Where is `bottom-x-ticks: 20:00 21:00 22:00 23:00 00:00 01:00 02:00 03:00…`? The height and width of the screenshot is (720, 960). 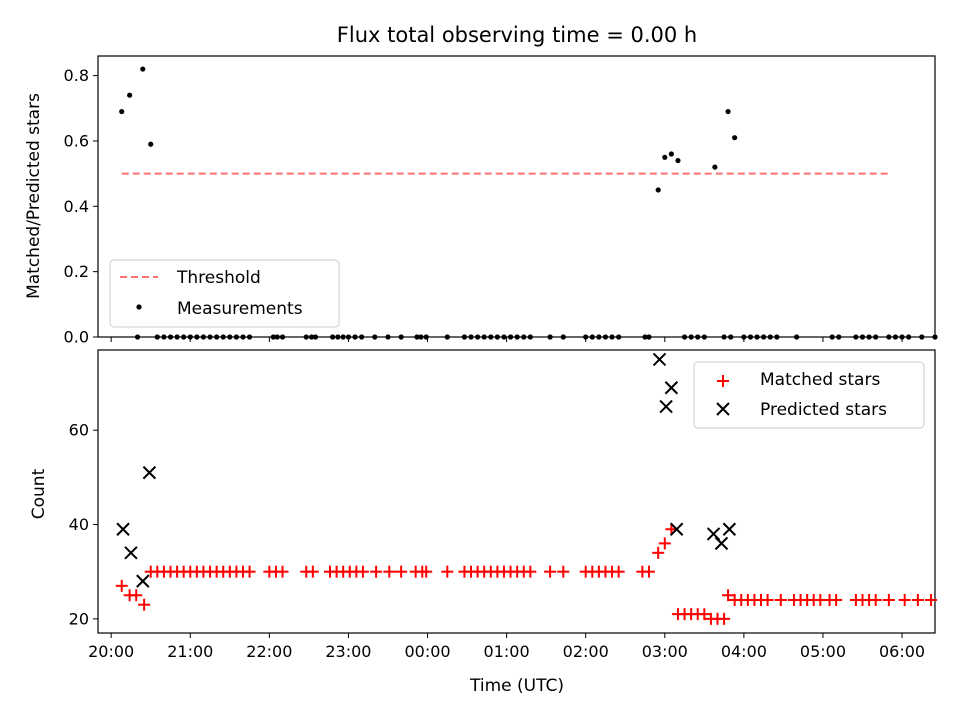 bottom-x-ticks: 20:00 21:00 22:00 23:00 00:00 01:00 02:00 03:00… is located at coordinates (506, 647).